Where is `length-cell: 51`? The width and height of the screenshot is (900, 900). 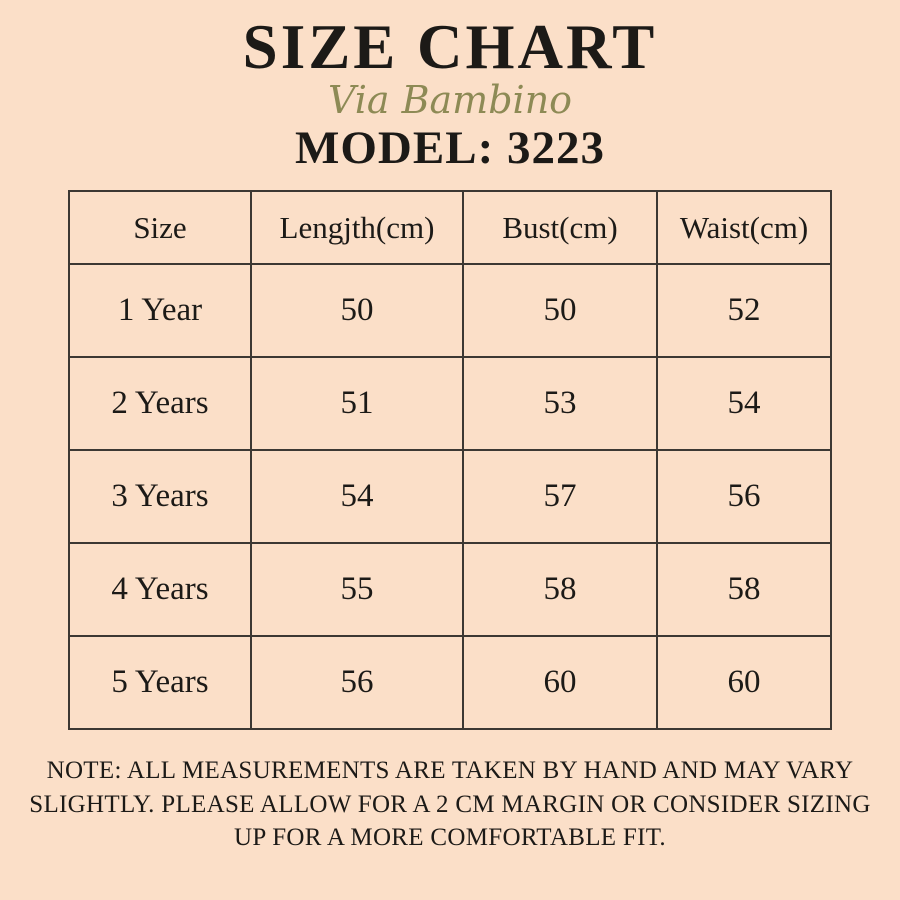
length-cell: 51 is located at coordinates (357, 404).